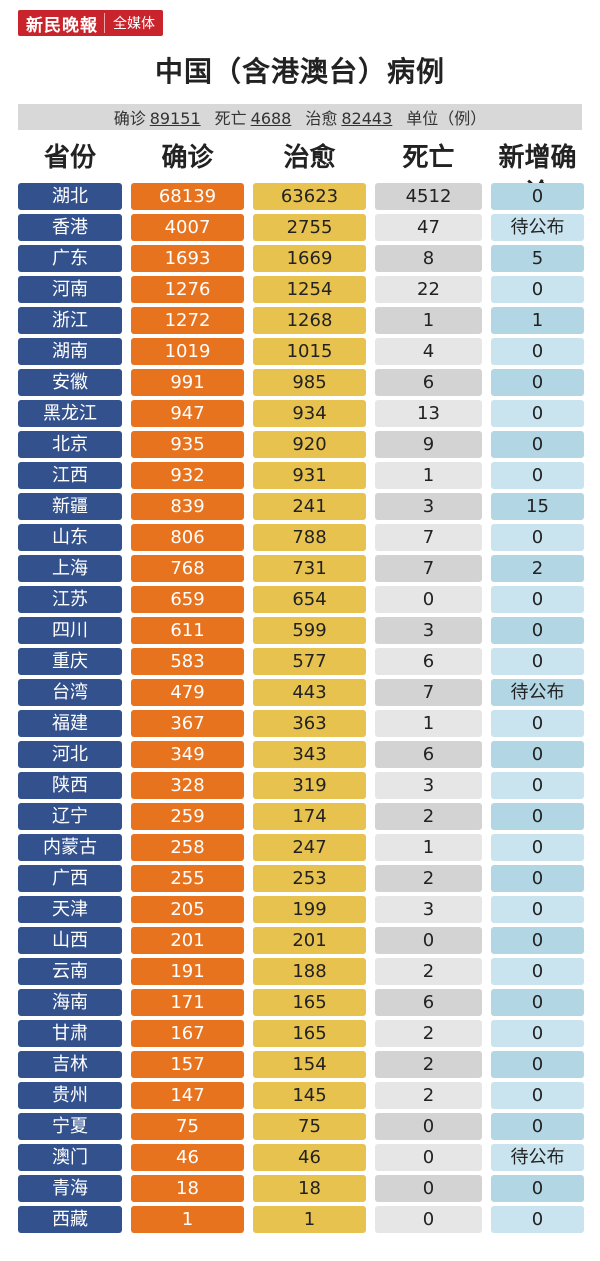 This screenshot has width=600, height=1261. What do you see at coordinates (187, 158) in the screenshot?
I see `header-confirmed: 确诊` at bounding box center [187, 158].